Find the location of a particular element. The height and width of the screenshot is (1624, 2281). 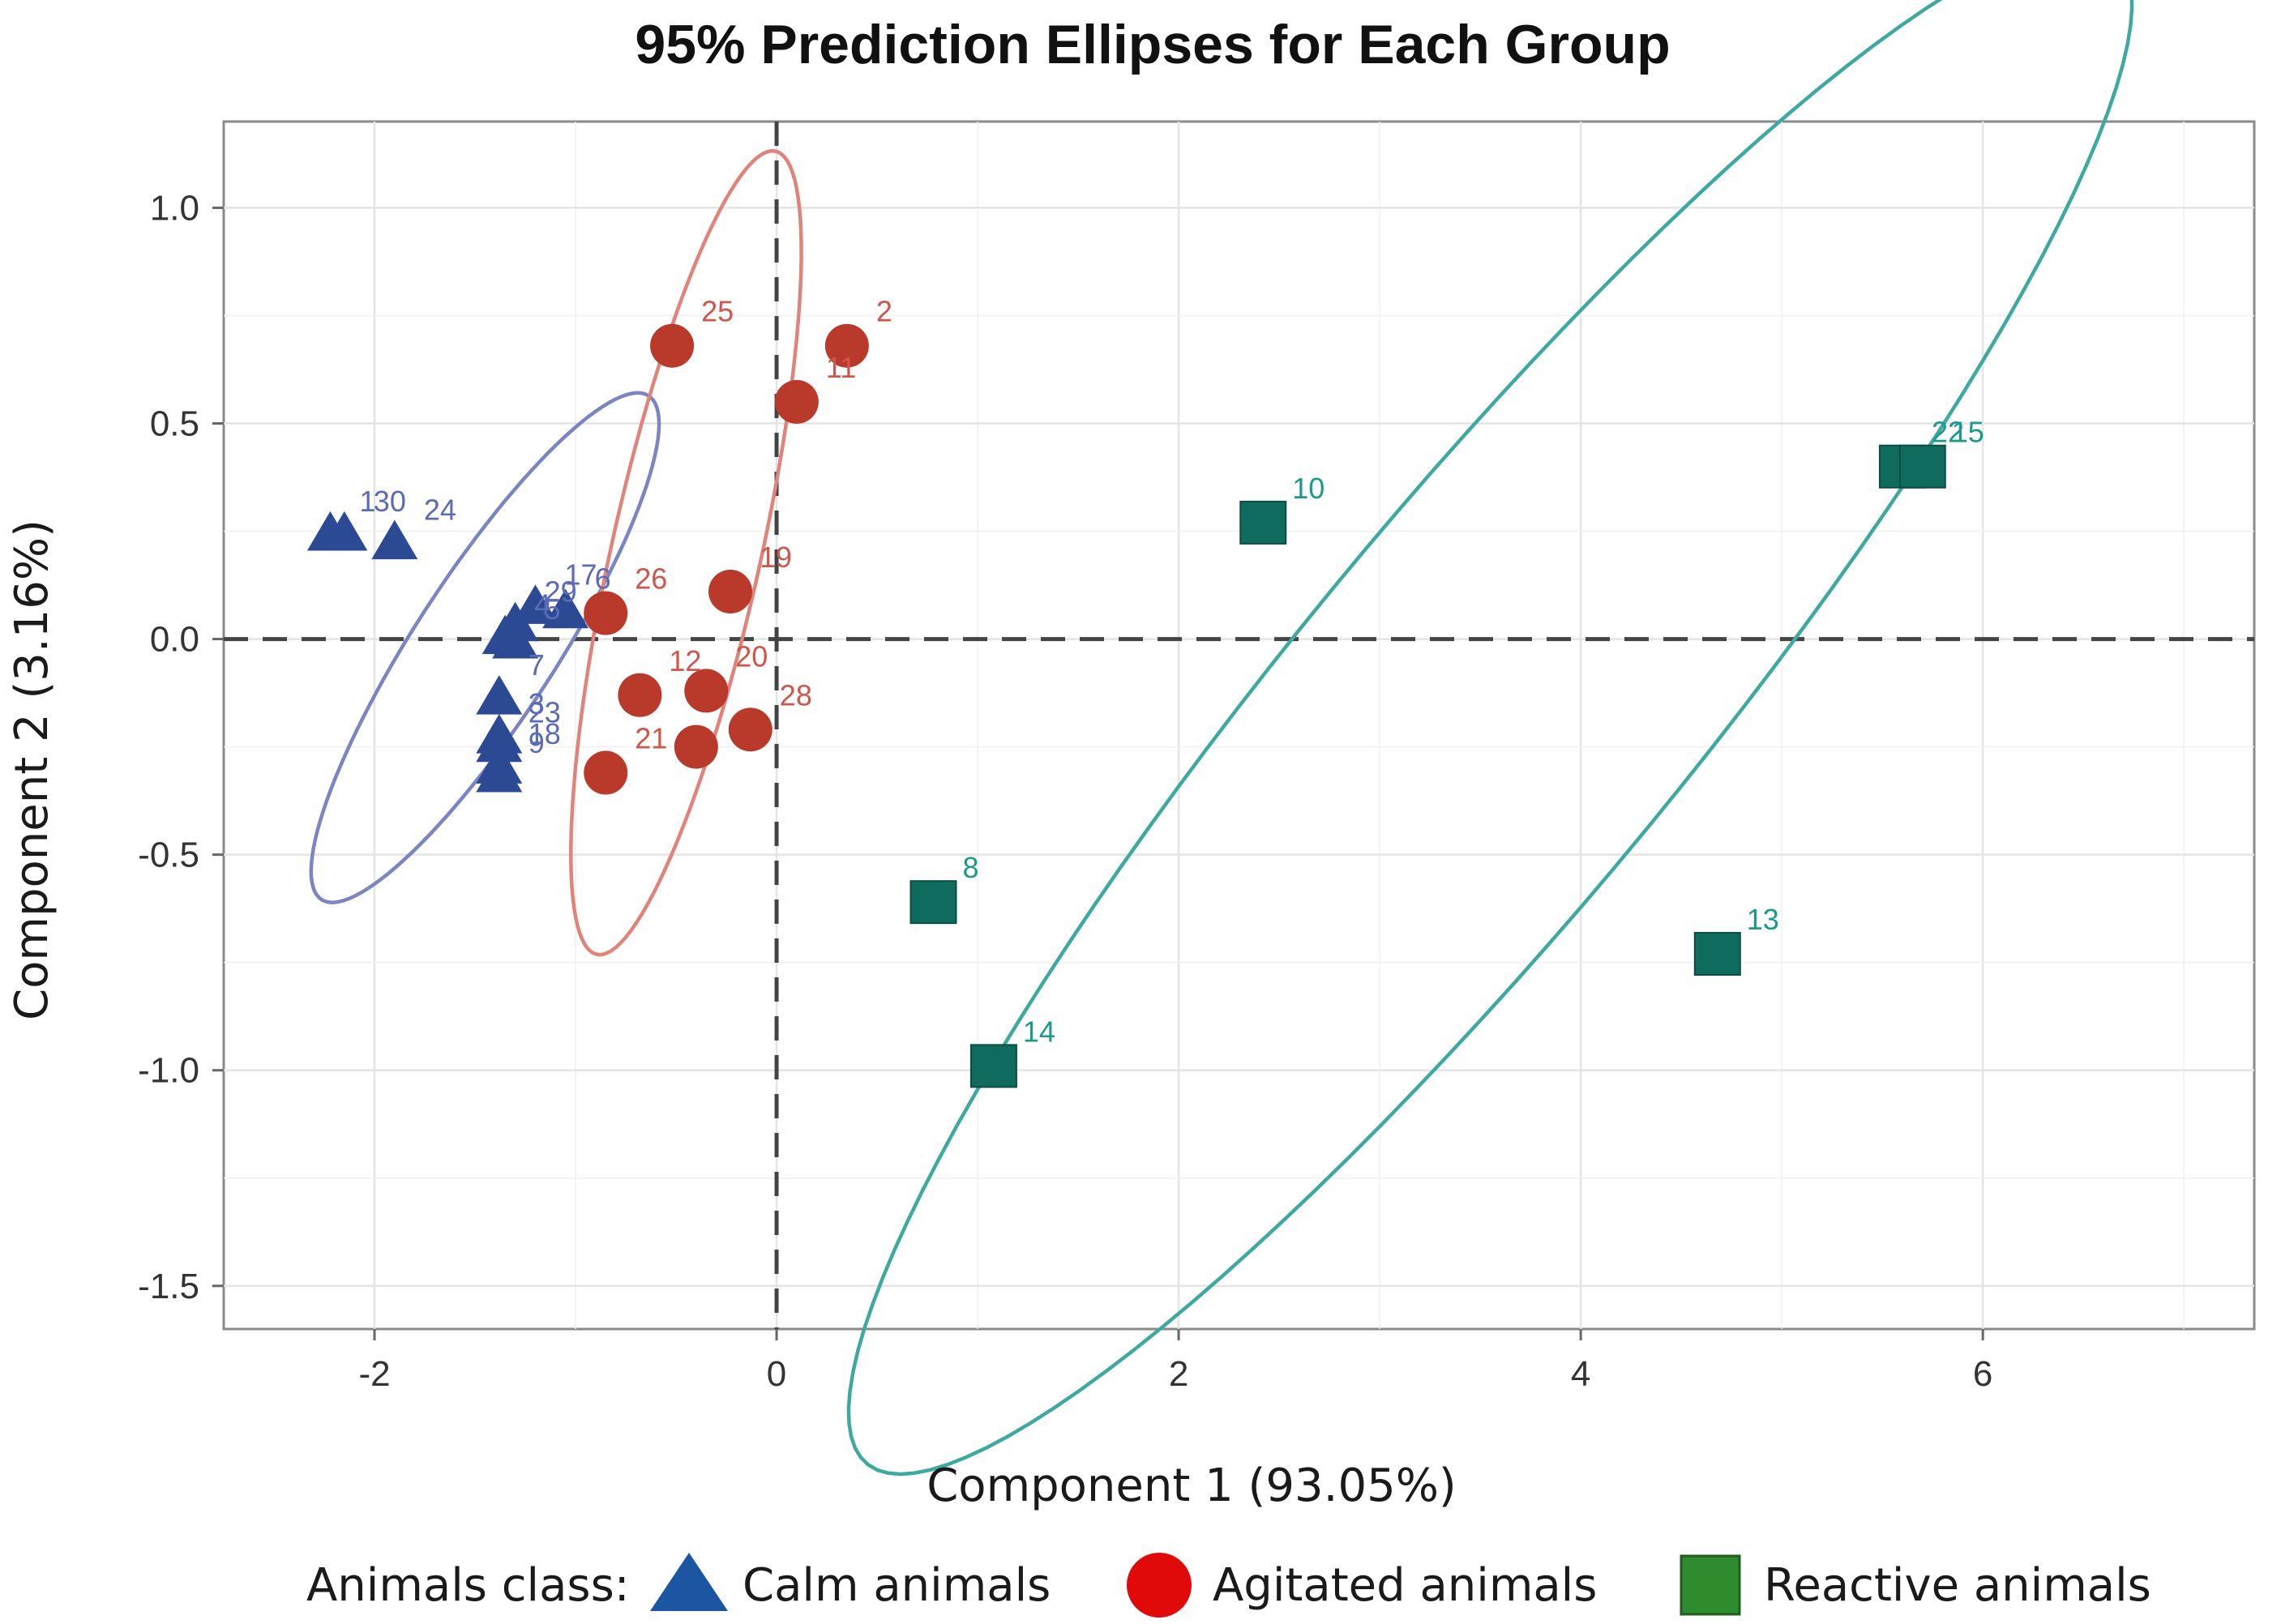

x-tick-label: 4 is located at coordinates (1580, 1374).